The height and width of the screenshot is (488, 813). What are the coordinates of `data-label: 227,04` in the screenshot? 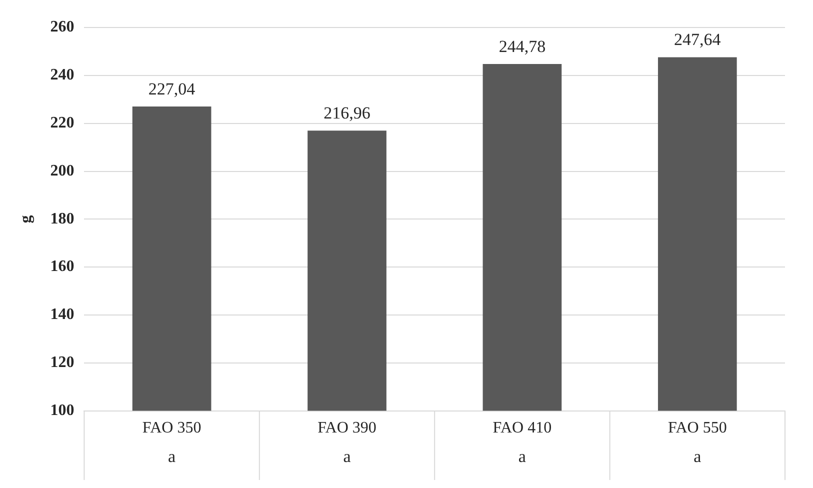 It's located at (172, 89).